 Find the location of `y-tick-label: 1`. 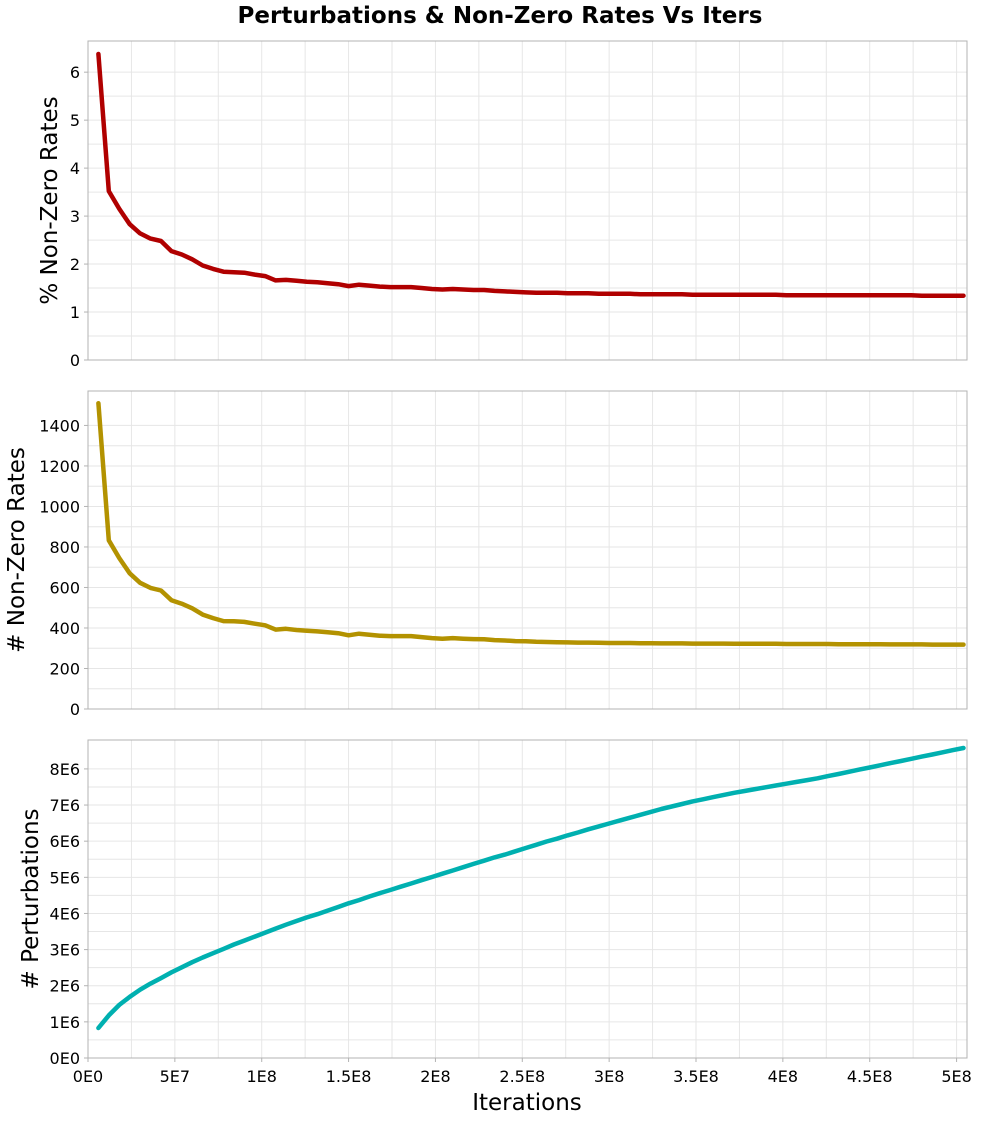

y-tick-label: 1 is located at coordinates (75, 312).